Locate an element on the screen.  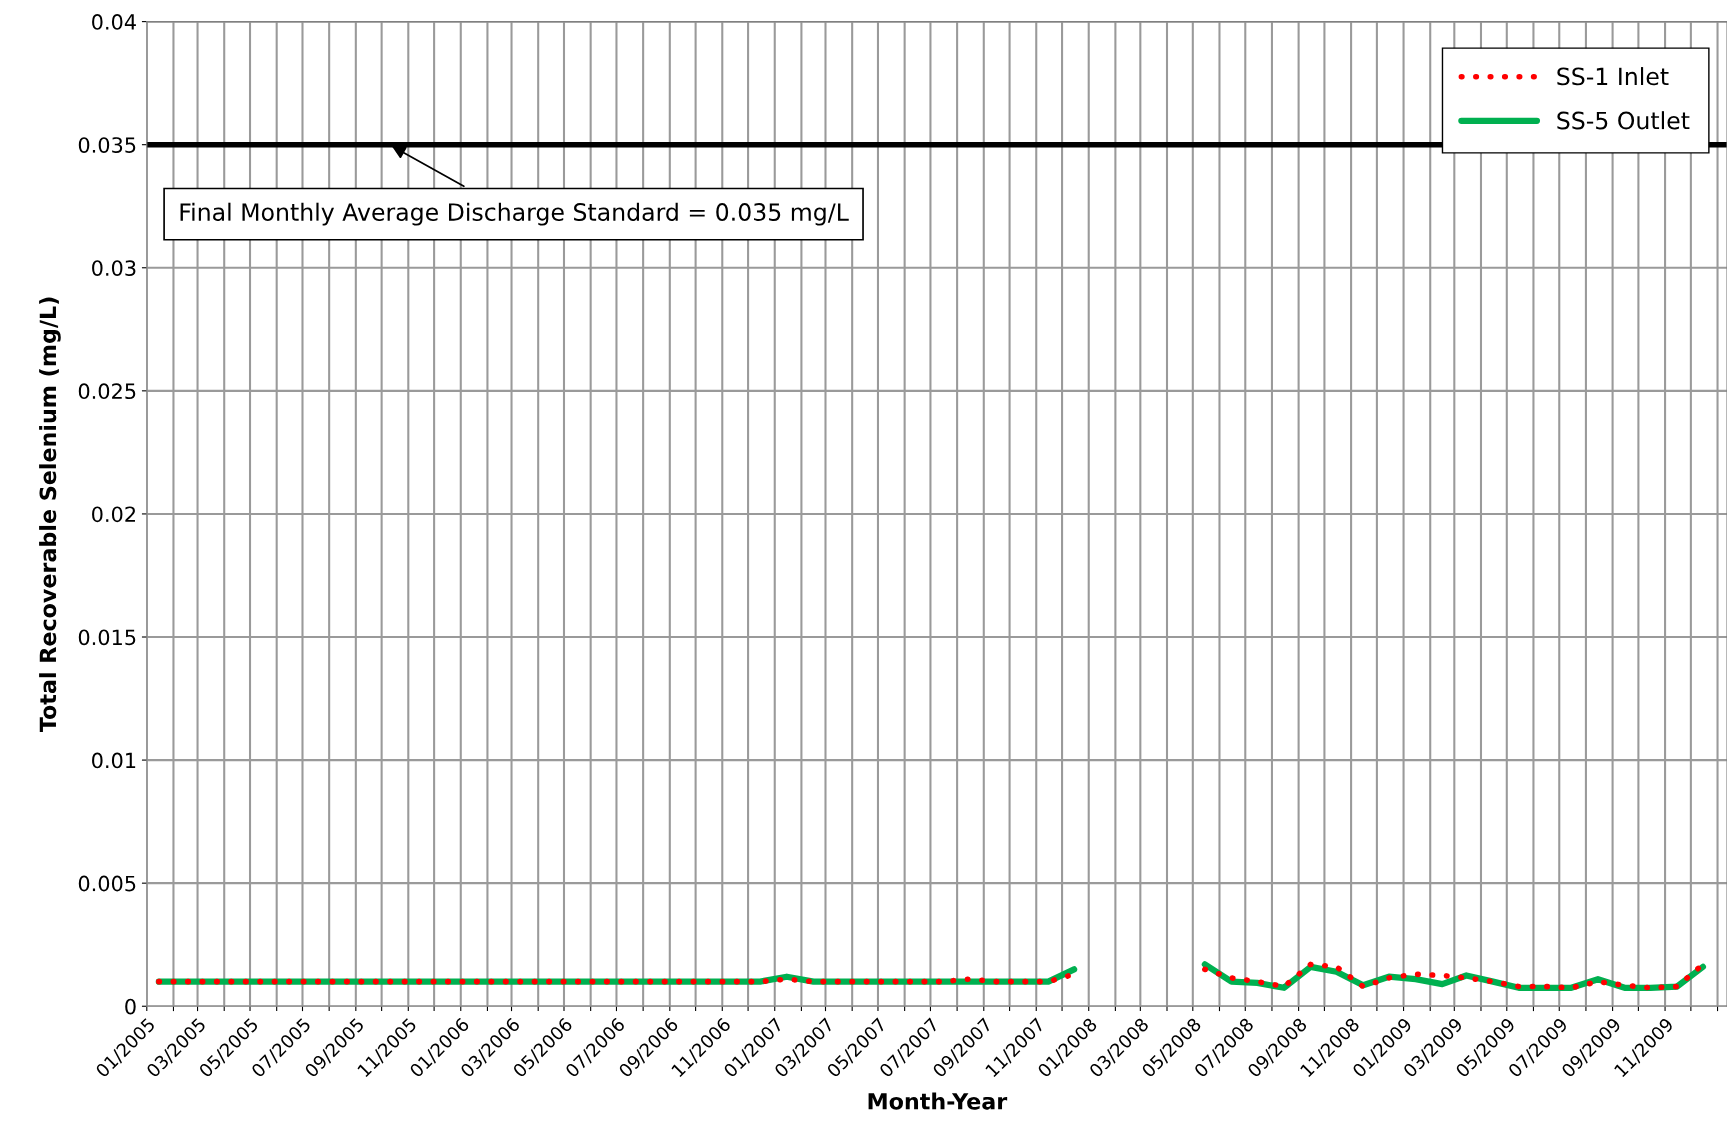
legend-label: SS-1 Inlet is located at coordinates (1613, 76).